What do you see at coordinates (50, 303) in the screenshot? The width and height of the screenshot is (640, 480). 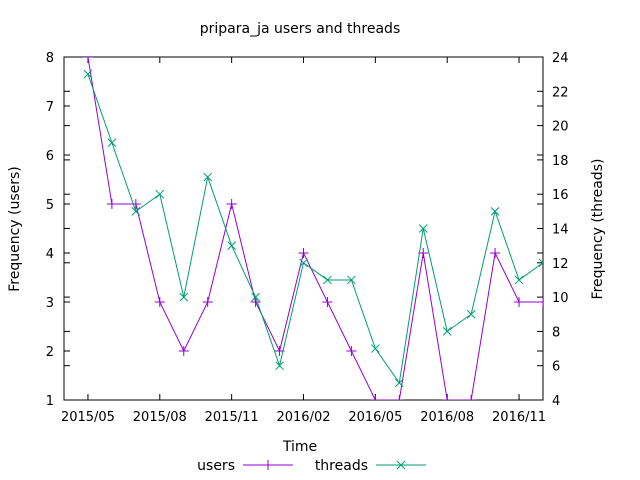 I see `y-tick-label: 3` at bounding box center [50, 303].